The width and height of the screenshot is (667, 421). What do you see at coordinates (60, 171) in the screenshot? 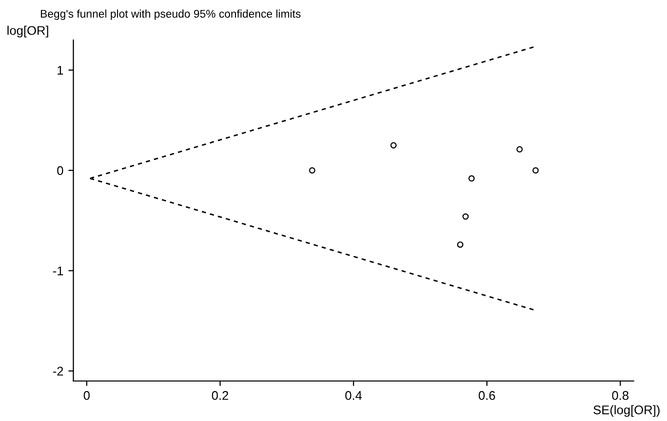
I see `y-tick-label: 0` at bounding box center [60, 171].